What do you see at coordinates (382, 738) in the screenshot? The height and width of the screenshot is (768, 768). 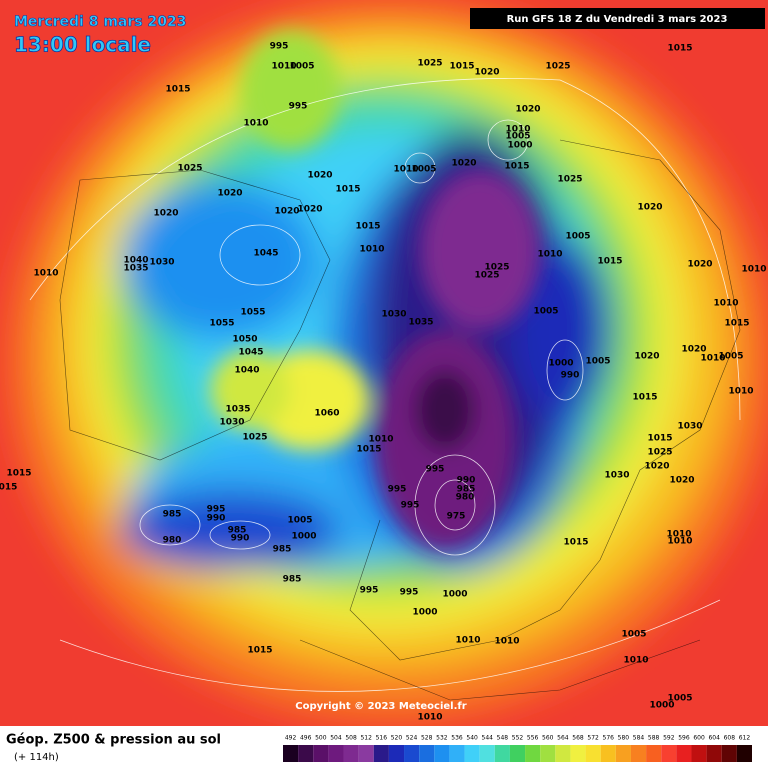 I see `colorbar-label: 516` at bounding box center [382, 738].